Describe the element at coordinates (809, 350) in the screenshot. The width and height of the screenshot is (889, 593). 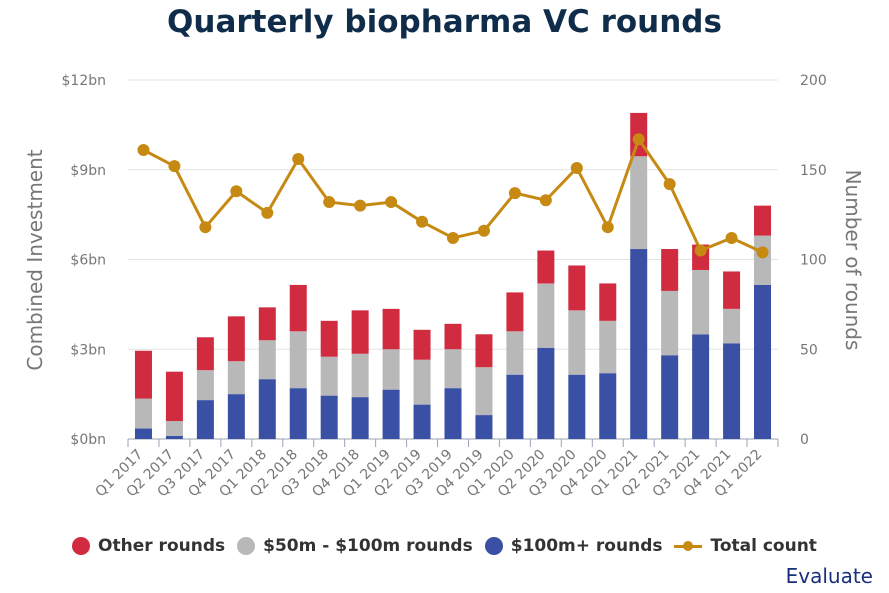
I see `y2-tick-label: 50` at that location.